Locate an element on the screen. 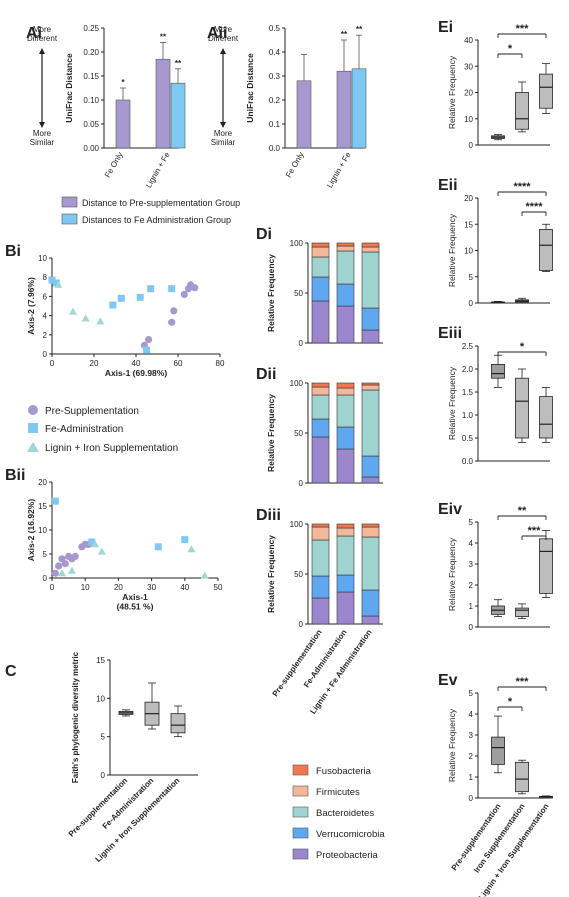 This screenshot has height=897, width=569. panel-label-Aii: Aii is located at coordinates (217, 33).